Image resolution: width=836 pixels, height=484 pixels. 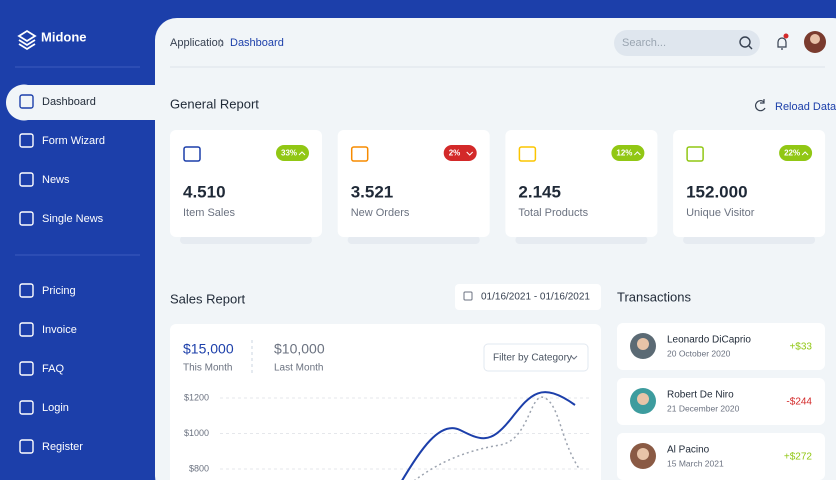 I want to click on breadcrumb-separator, so click(x=221, y=43).